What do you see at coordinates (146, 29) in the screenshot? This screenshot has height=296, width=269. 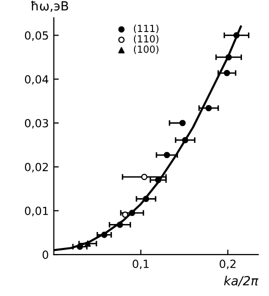 I see `legend-label: (111)` at bounding box center [146, 29].